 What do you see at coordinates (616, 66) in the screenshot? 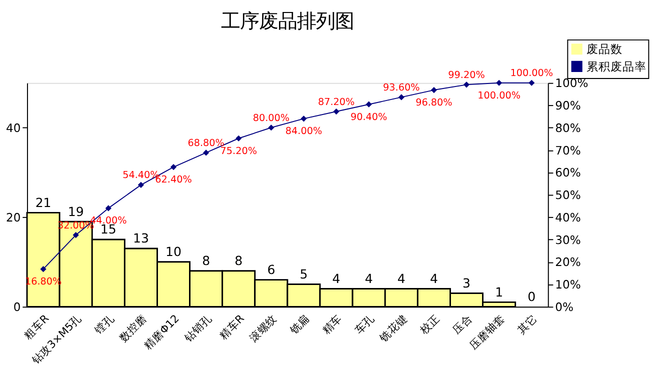
I see `legend-label: 累积废品率` at bounding box center [616, 66].